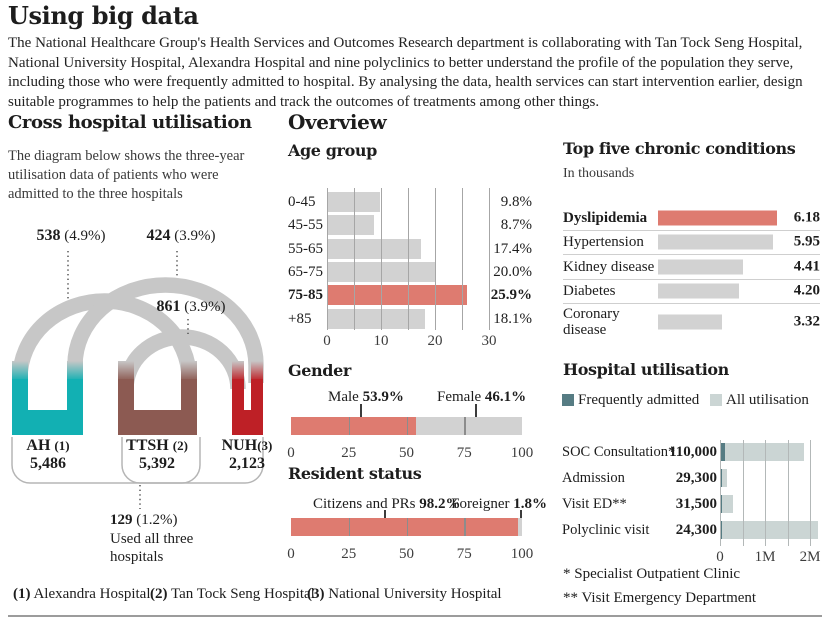  Describe the element at coordinates (516, 225) in the screenshot. I see `age-value-label: 8.7%` at that location.